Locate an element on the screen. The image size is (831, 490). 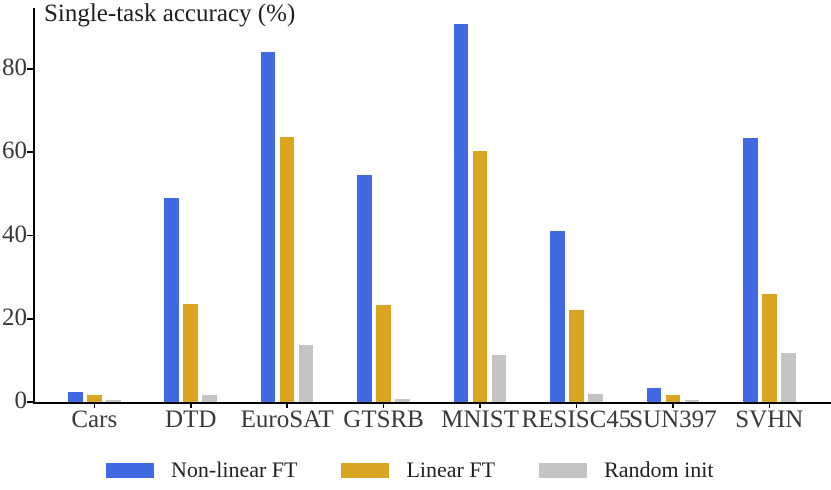
bar-non-linear-ft-gtsrb is located at coordinates (364, 288).